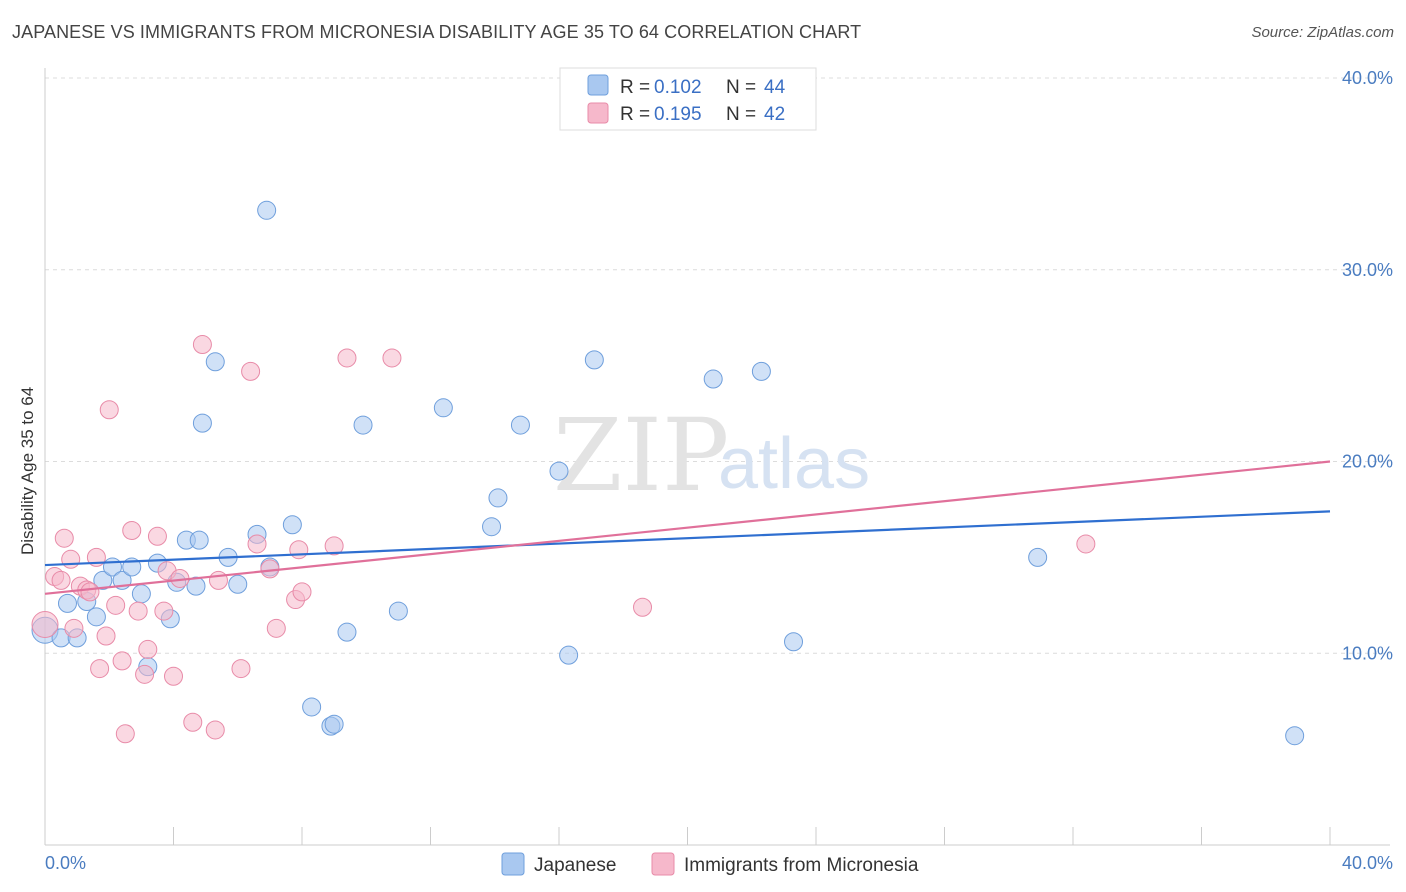 This screenshot has height=892, width=1406. What do you see at coordinates (635, 87) in the screenshot?
I see `legend-r-label-japanese: R =` at bounding box center [635, 87].